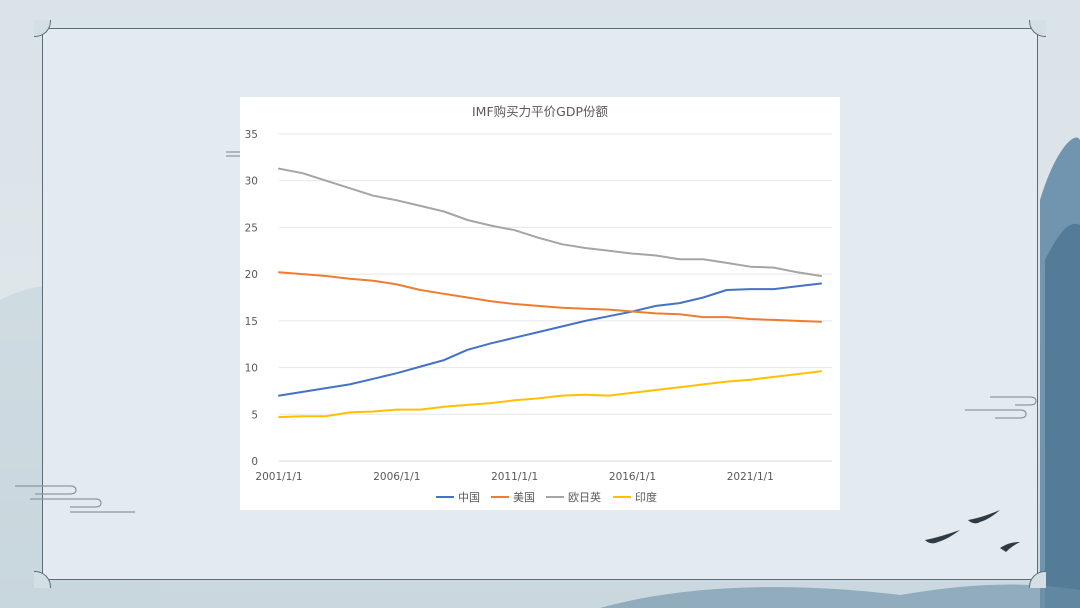 The height and width of the screenshot is (608, 1080). I want to click on y-tick-label: 30, so click(251, 182).